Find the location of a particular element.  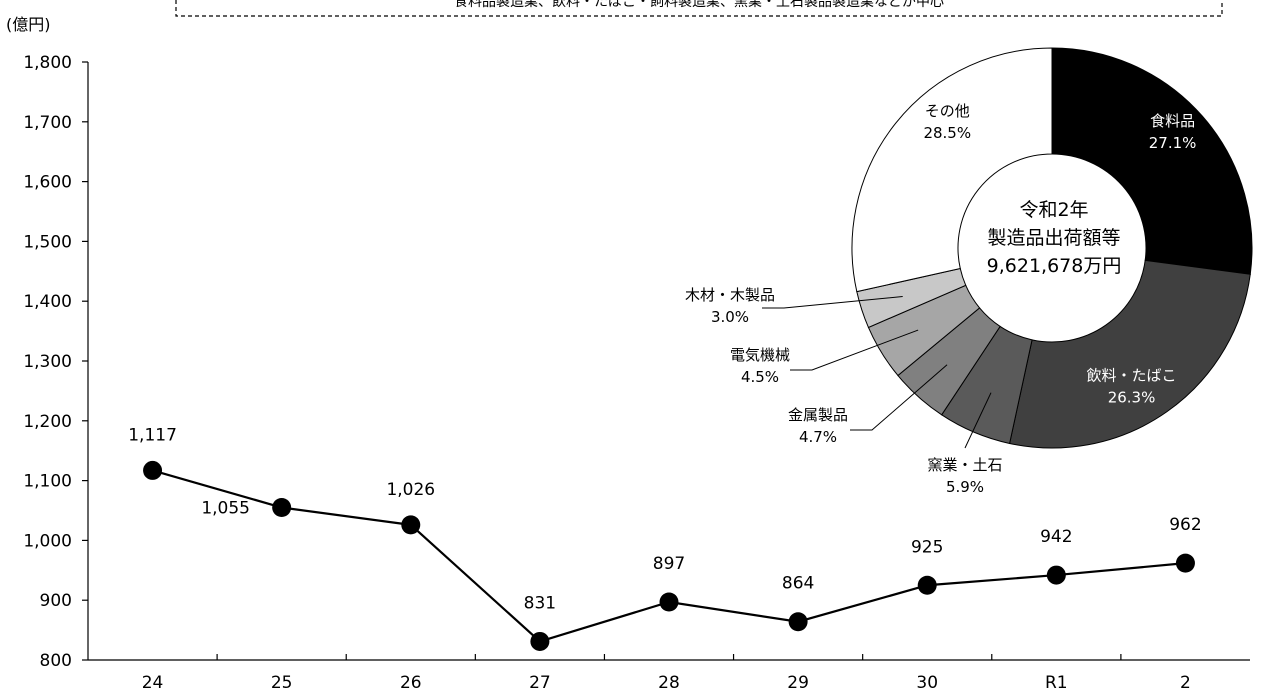

data-label: 897 is located at coordinates (669, 564).